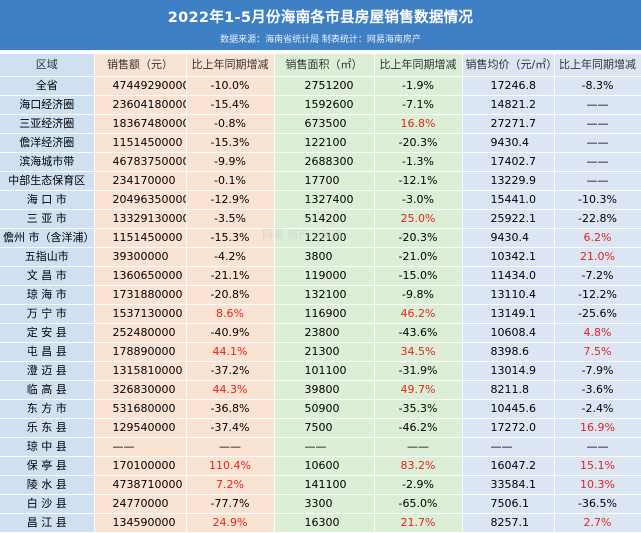 This screenshot has height=533, width=641. Describe the element at coordinates (230, 200) in the screenshot. I see `table-cell-amount-chg: -12.9%` at that location.